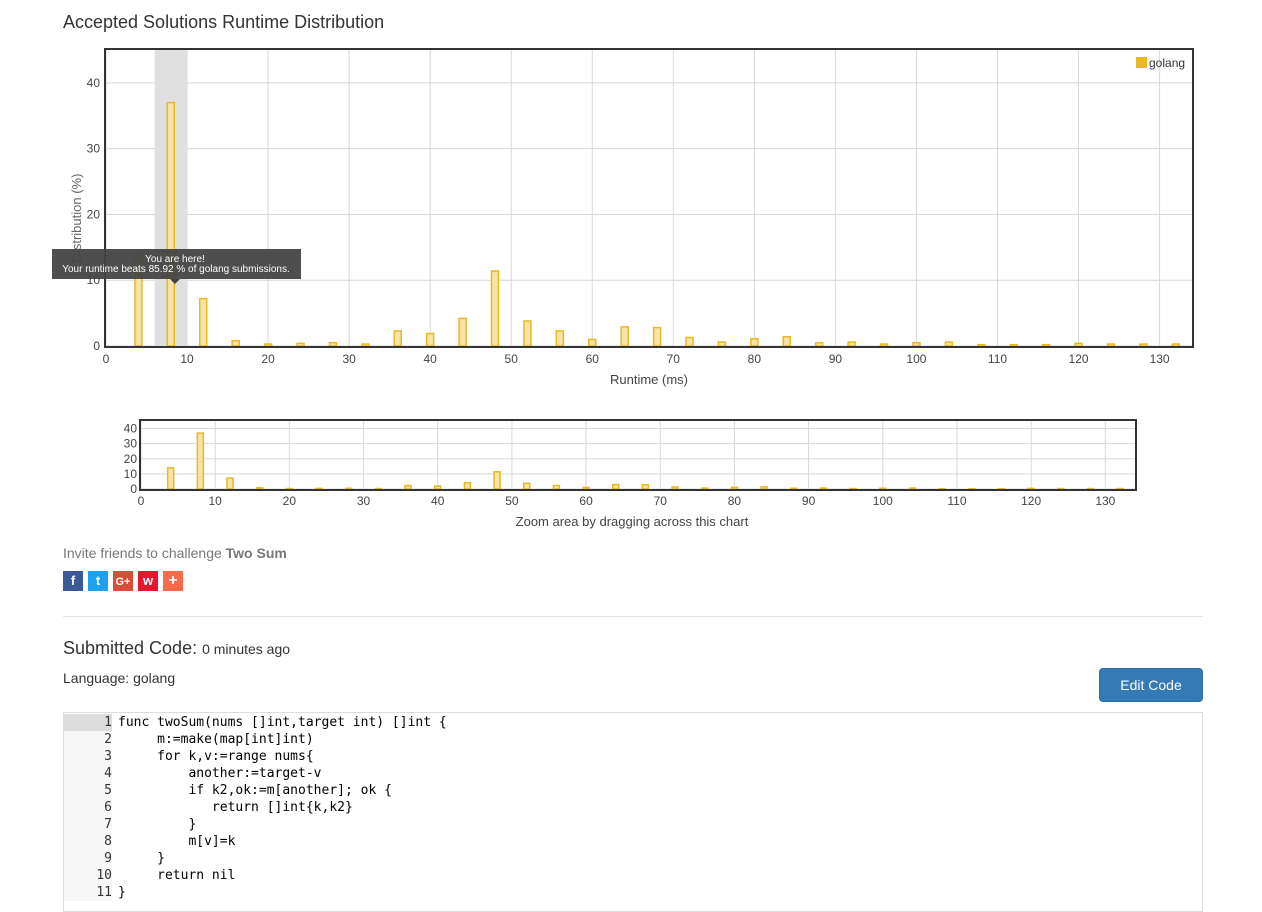 The width and height of the screenshot is (1262, 912). What do you see at coordinates (633, 739) in the screenshot?
I see `code-line: 2 m:=make(map[int]int)` at bounding box center [633, 739].